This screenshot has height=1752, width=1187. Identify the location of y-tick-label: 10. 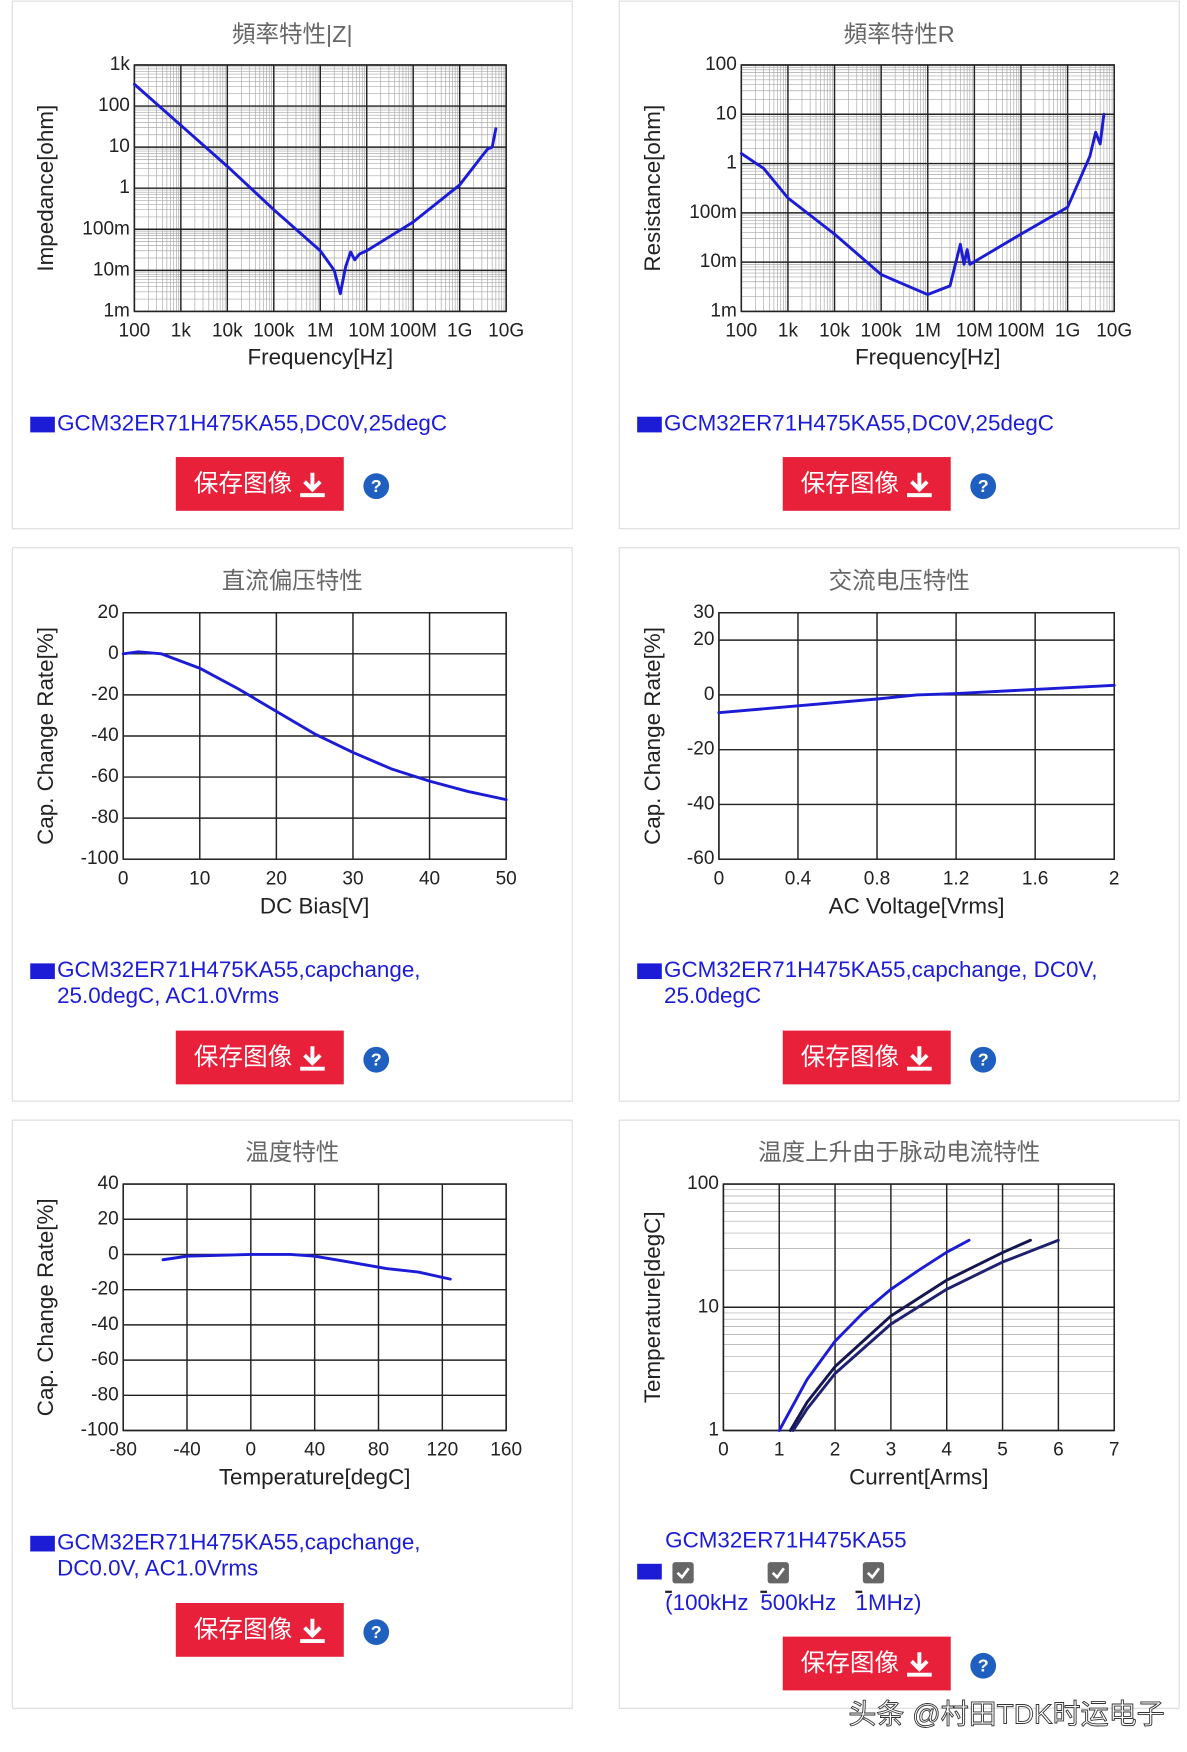
(726, 113).